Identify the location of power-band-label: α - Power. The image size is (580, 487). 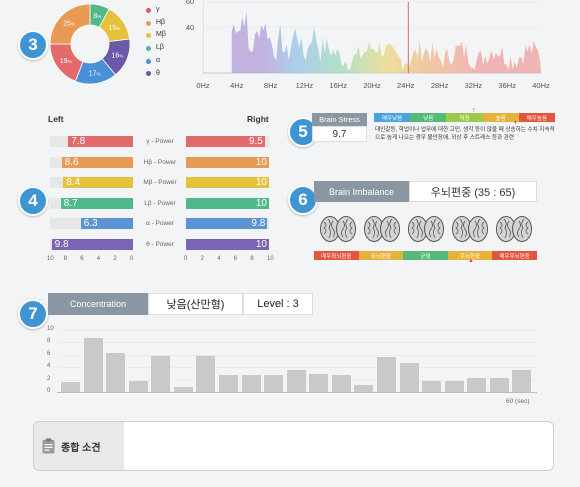
(160, 223).